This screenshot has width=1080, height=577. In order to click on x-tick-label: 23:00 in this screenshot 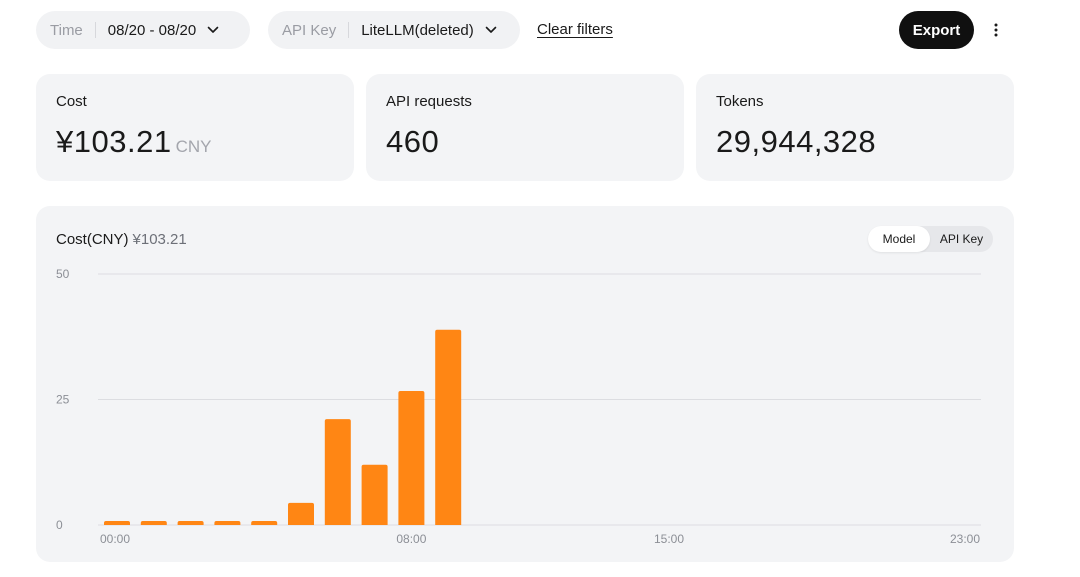, I will do `click(965, 539)`.